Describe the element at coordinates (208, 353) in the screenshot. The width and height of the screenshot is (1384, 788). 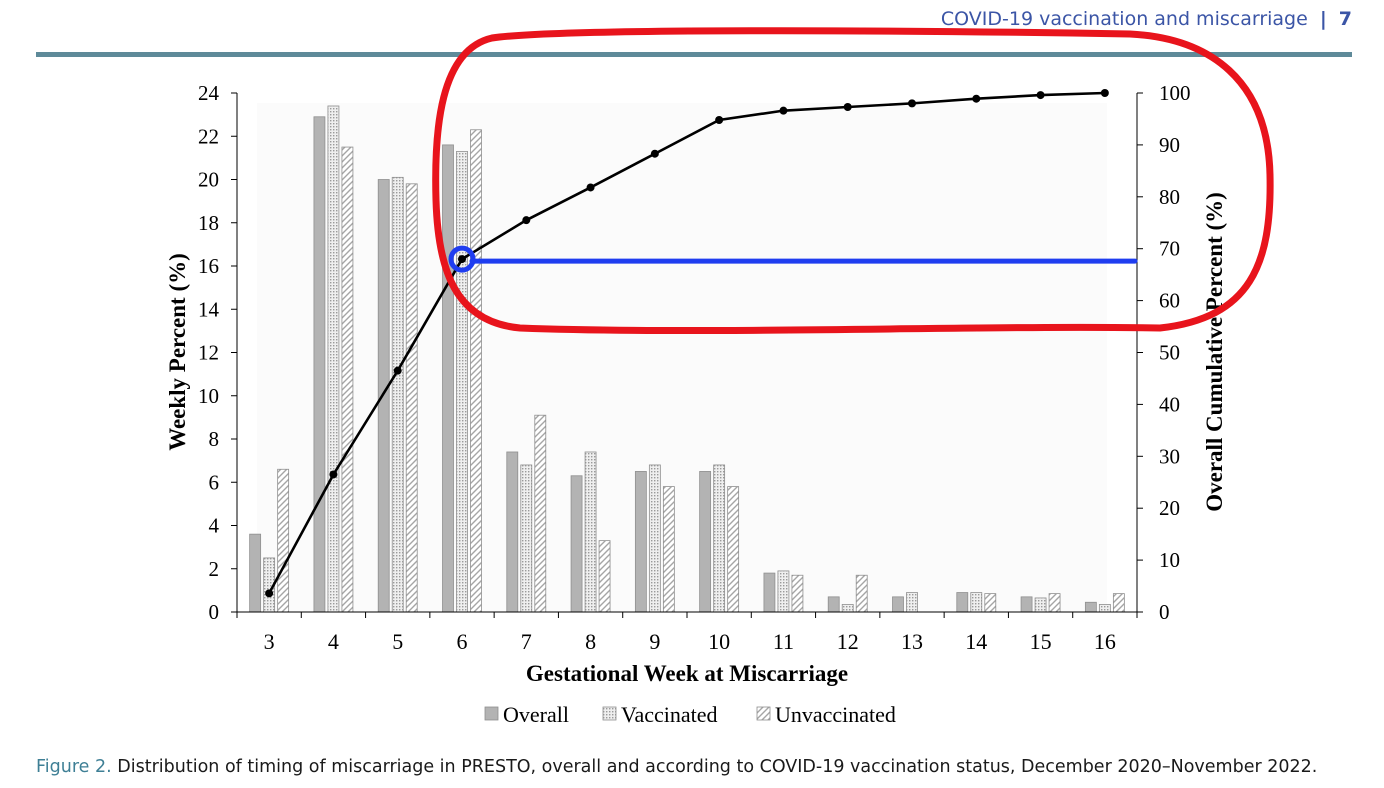
I see `y-tick-label-12: 12` at that location.